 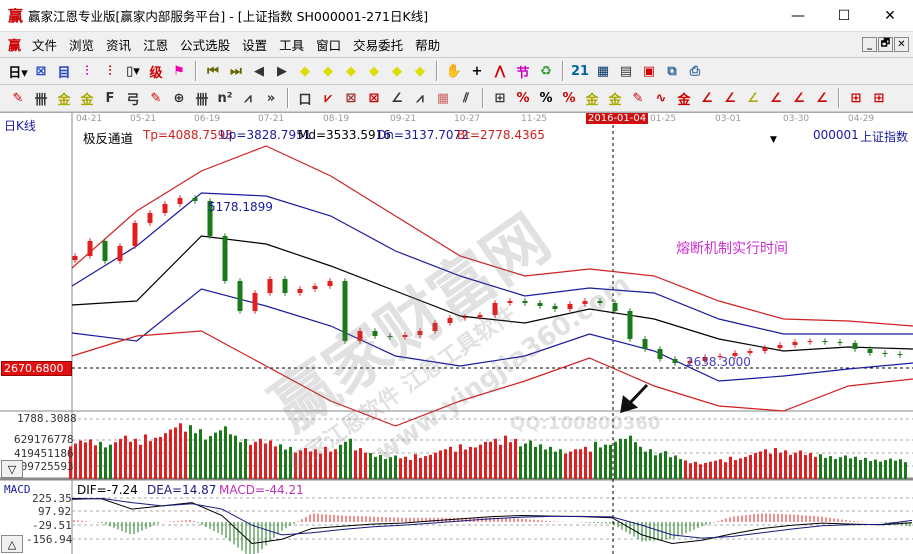 I want to click on gold1-icon: 金, so click(x=64, y=100).